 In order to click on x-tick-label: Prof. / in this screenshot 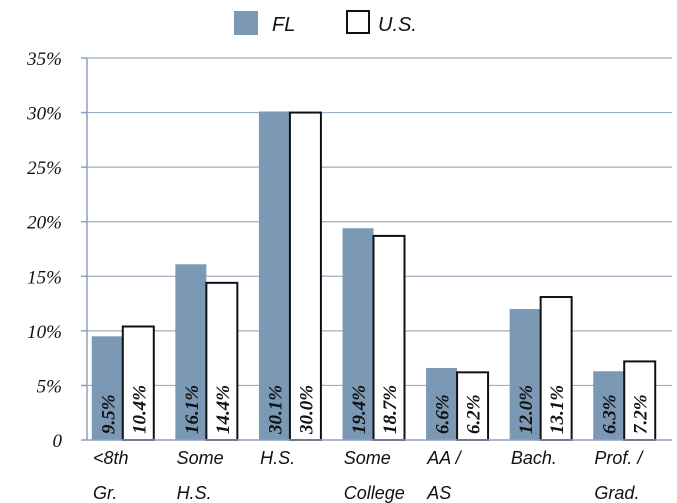, I will do `click(619, 458)`.